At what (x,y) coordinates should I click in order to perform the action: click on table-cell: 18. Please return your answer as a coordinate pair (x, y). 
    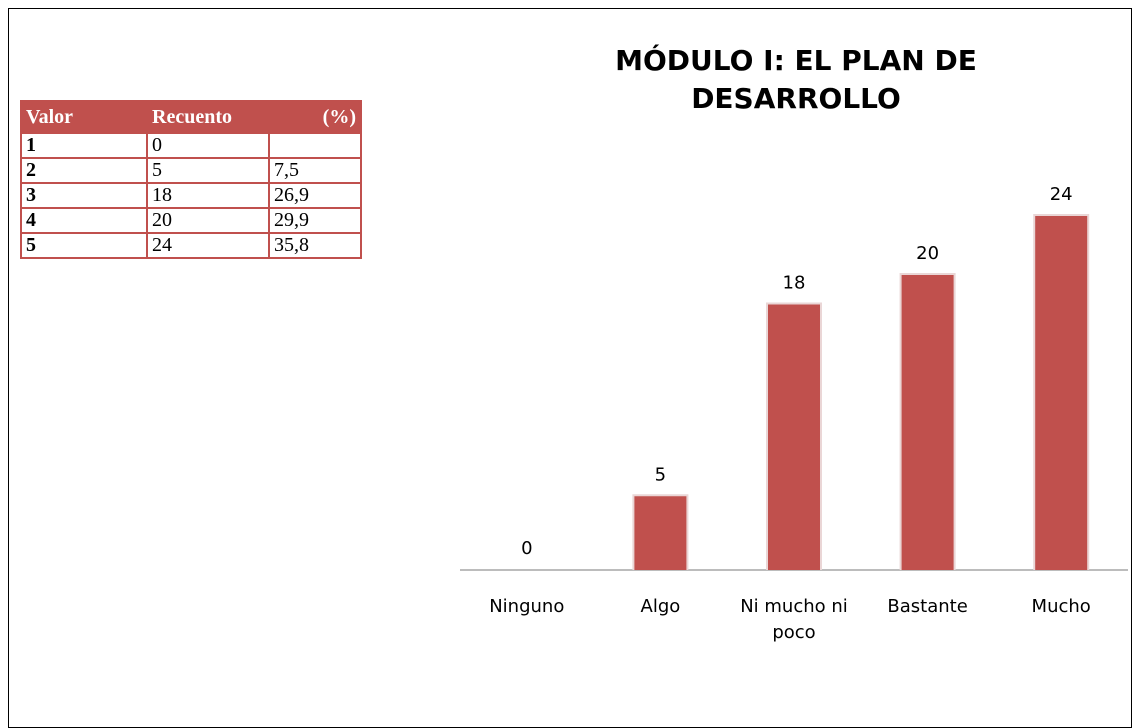
    Looking at the image, I should click on (208, 195).